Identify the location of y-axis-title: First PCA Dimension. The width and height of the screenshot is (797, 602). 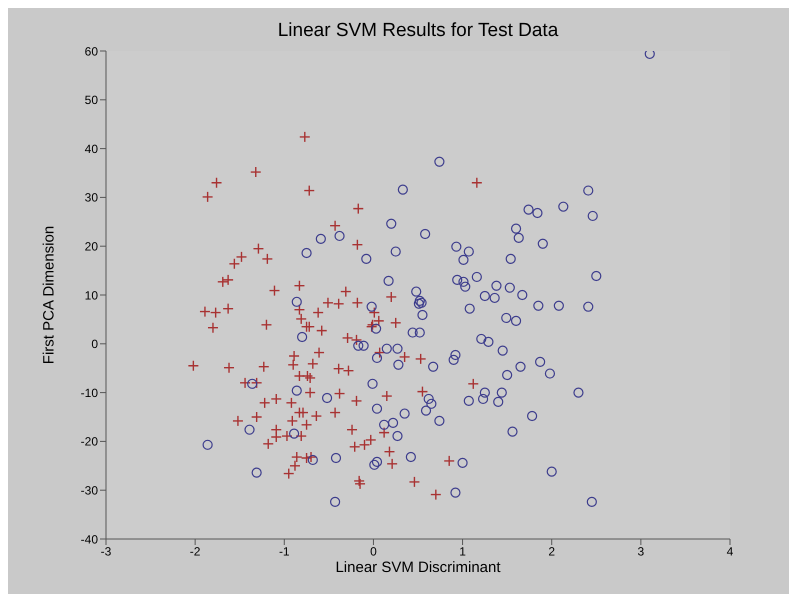
(49, 295).